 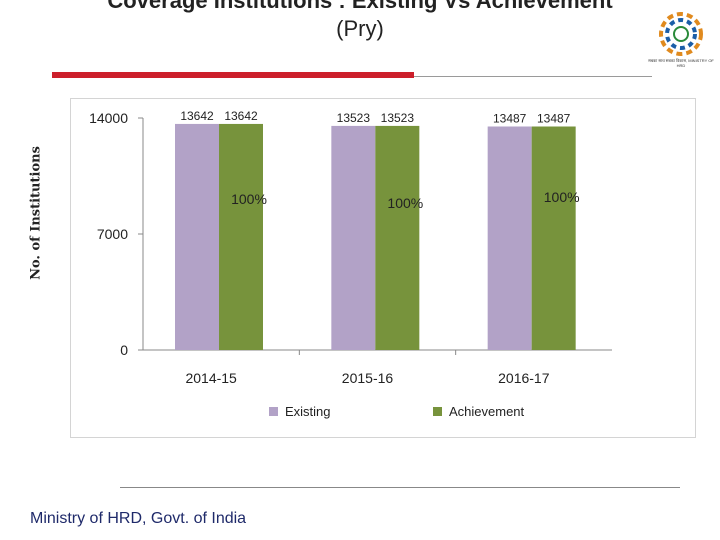 I want to click on legend-label: Existing, so click(x=308, y=411).